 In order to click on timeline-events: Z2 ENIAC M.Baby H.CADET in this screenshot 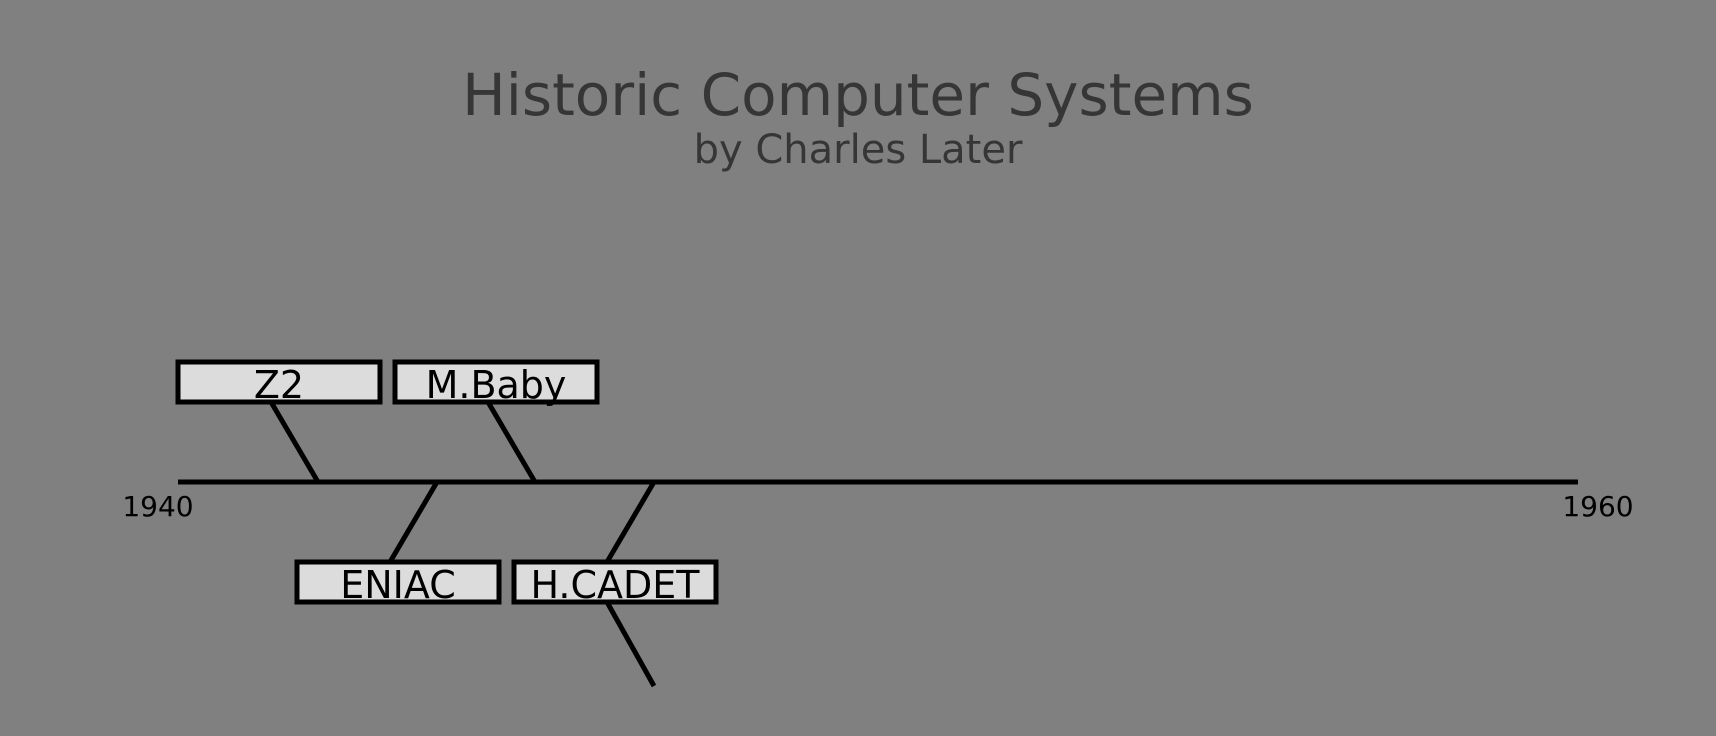, I will do `click(447, 523)`.